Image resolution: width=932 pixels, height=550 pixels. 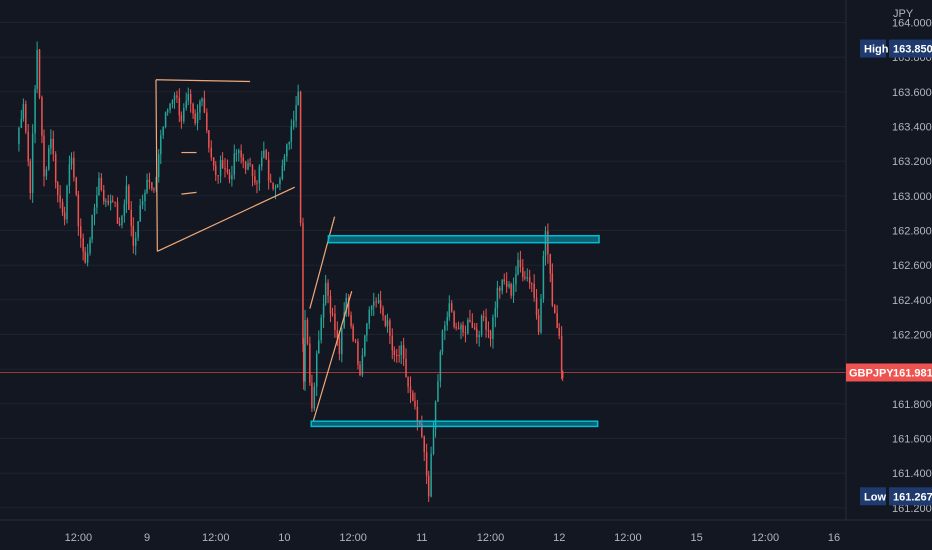 What do you see at coordinates (910, 496) in the screenshot?
I see `tag-value-bg` at bounding box center [910, 496].